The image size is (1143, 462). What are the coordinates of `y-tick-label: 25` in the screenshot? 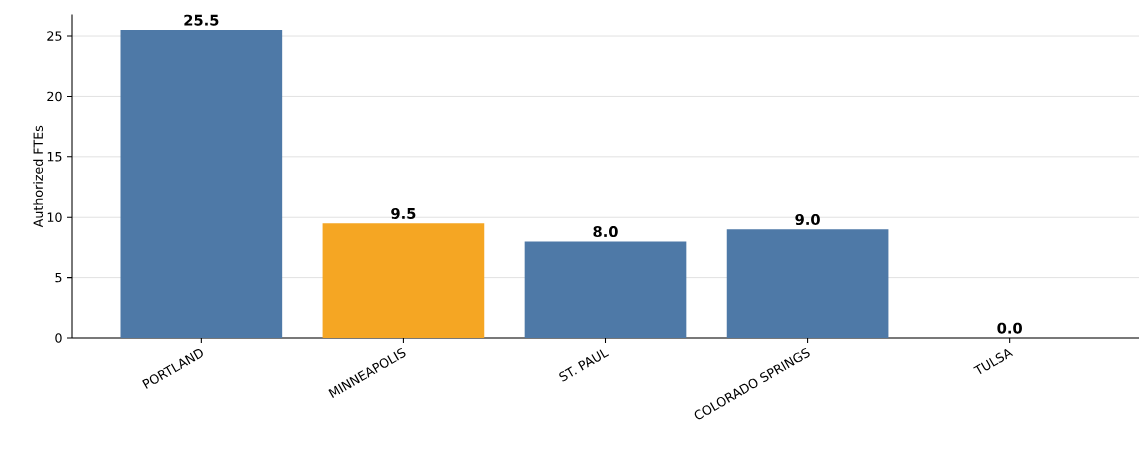 It's located at (54, 36).